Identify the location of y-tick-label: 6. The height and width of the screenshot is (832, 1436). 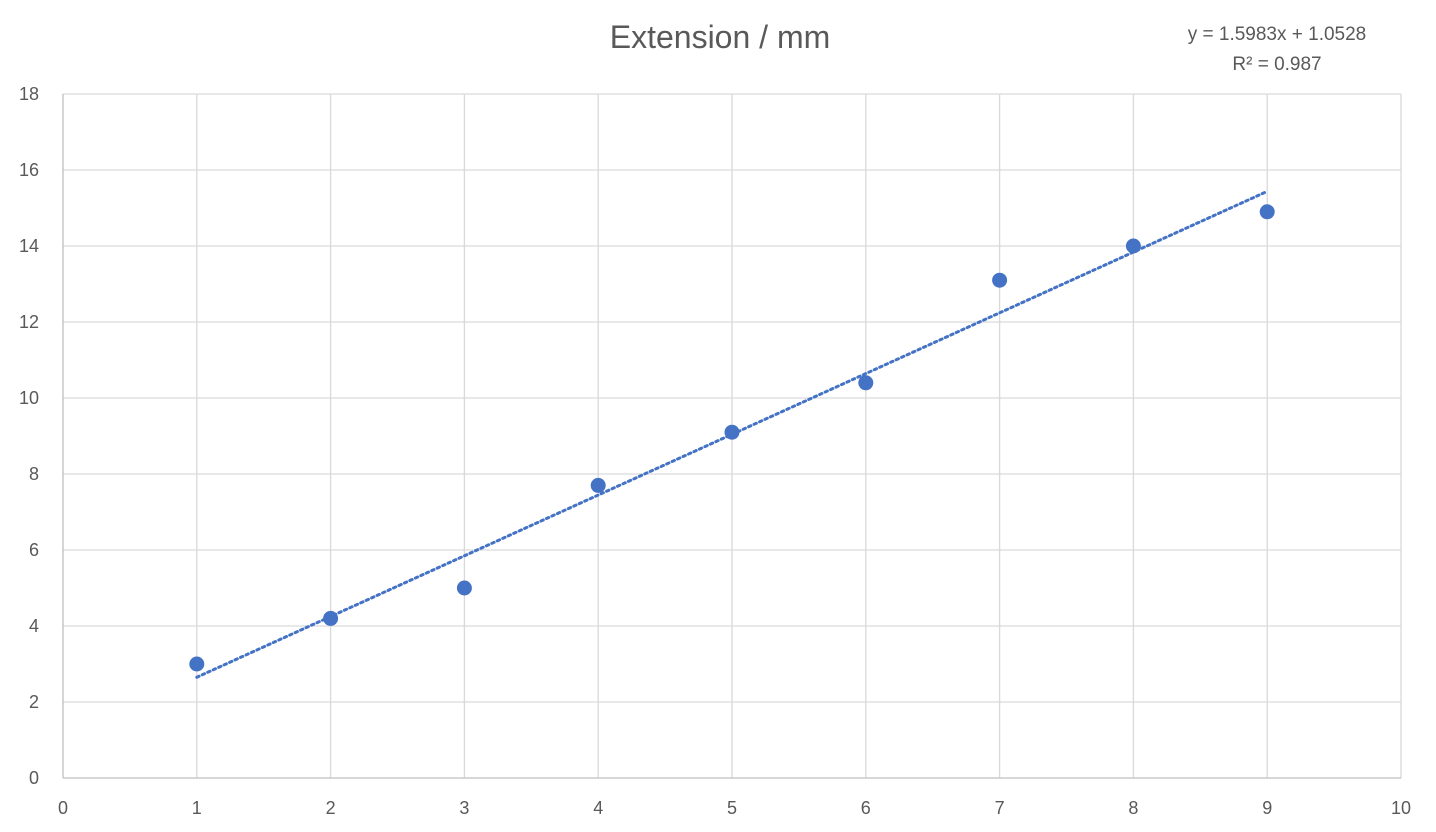
(34, 550).